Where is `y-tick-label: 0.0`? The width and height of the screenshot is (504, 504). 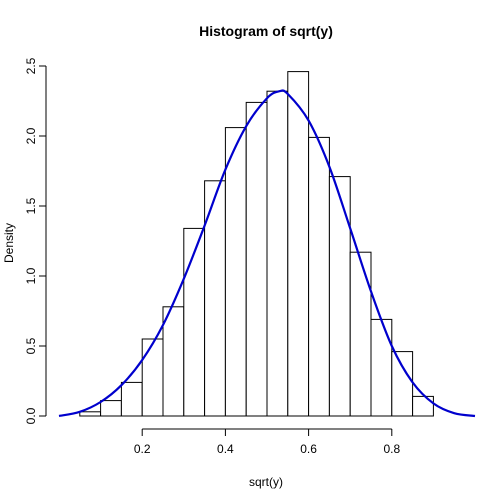 y-tick-label: 0.0 is located at coordinates (31, 415).